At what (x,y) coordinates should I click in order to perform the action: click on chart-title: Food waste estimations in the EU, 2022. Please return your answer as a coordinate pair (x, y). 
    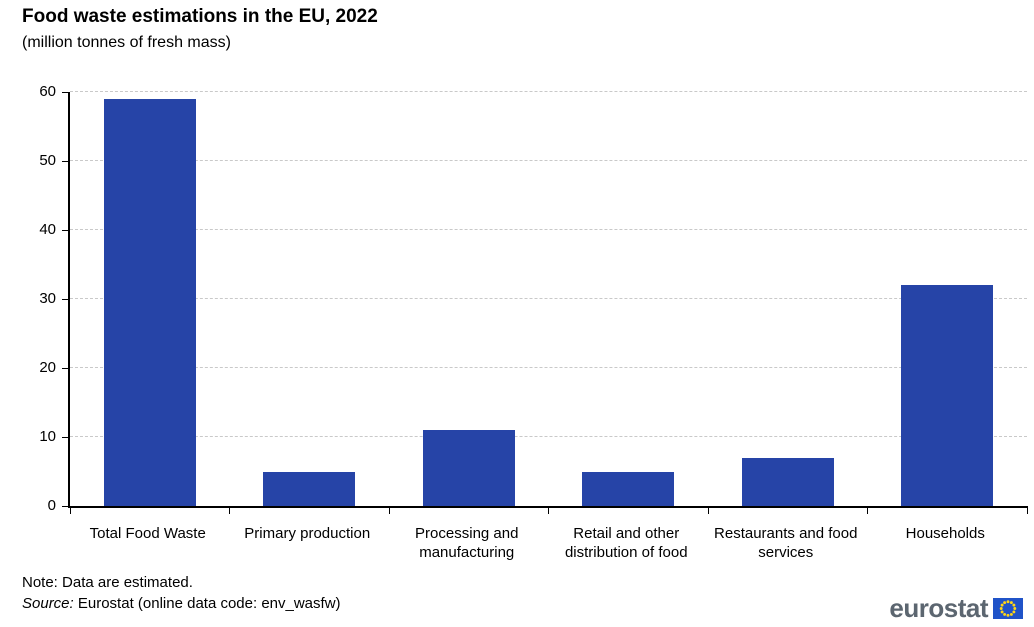
    Looking at the image, I should click on (200, 16).